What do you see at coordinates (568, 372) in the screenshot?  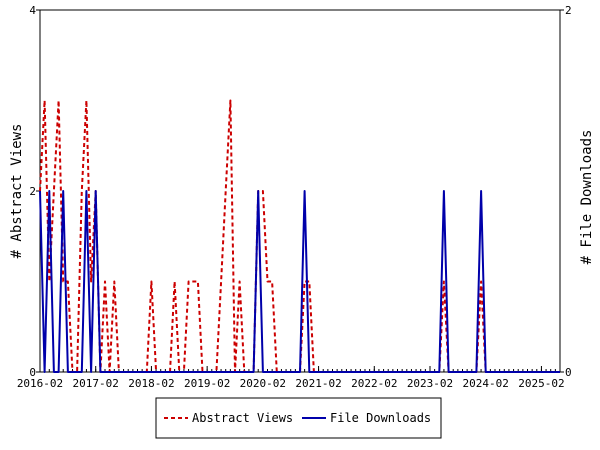 I see `y-right-tick-label: 0` at bounding box center [568, 372].